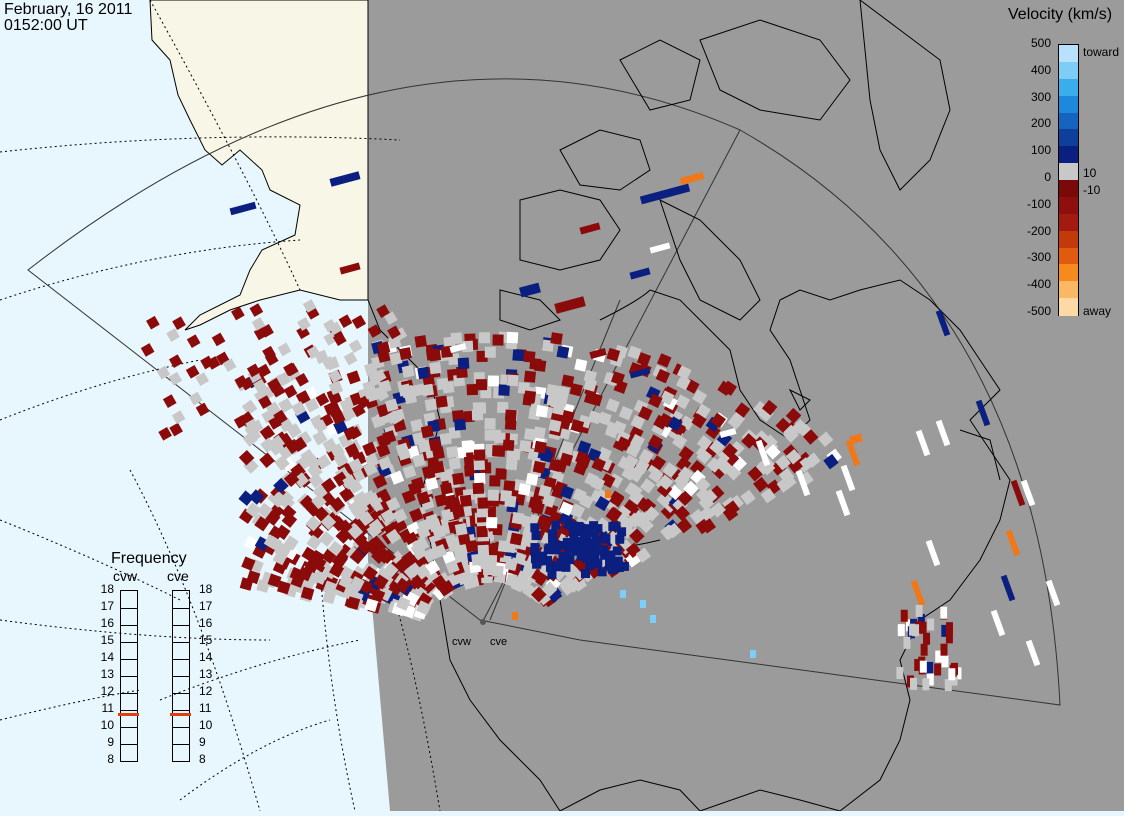 The width and height of the screenshot is (1124, 816). What do you see at coordinates (1090, 173) in the screenshot?
I see `positive-ten-label: 10` at bounding box center [1090, 173].